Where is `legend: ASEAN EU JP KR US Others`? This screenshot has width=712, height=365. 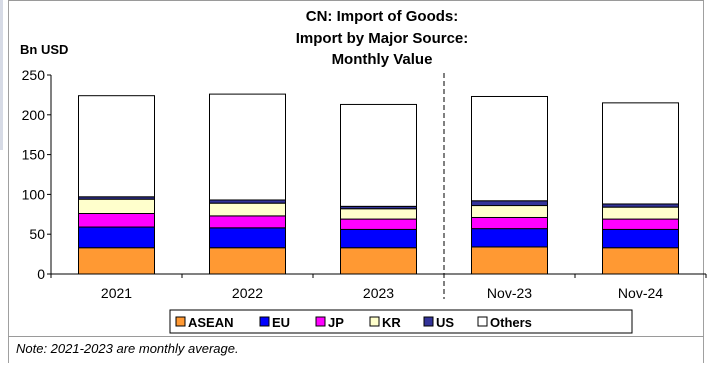 legend: ASEAN EU JP KR US Others is located at coordinates (401, 321).